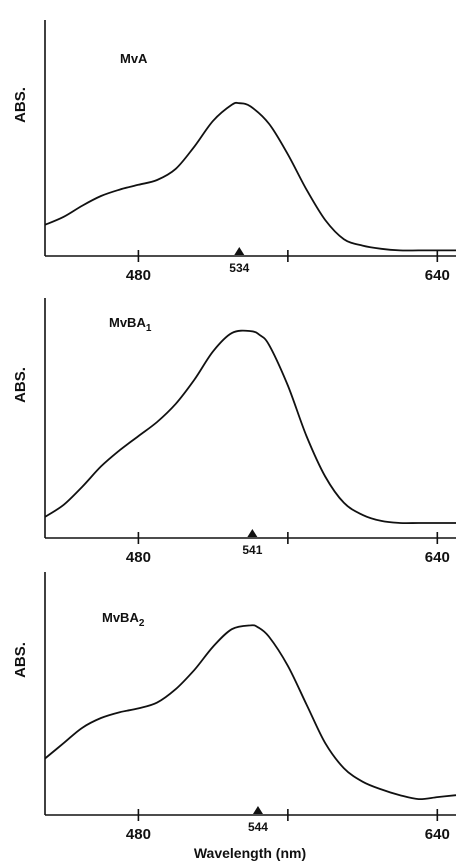  I want to click on peak-wavelength-label: 534, so click(239, 268).